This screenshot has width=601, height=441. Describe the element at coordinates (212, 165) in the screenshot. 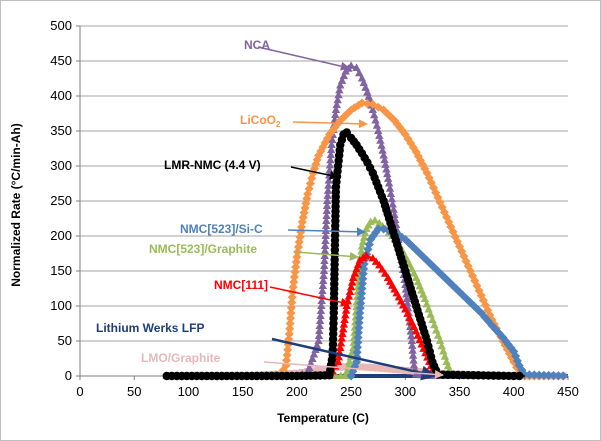

I see `series-label: LMR-NMC (4.4 V)` at that location.